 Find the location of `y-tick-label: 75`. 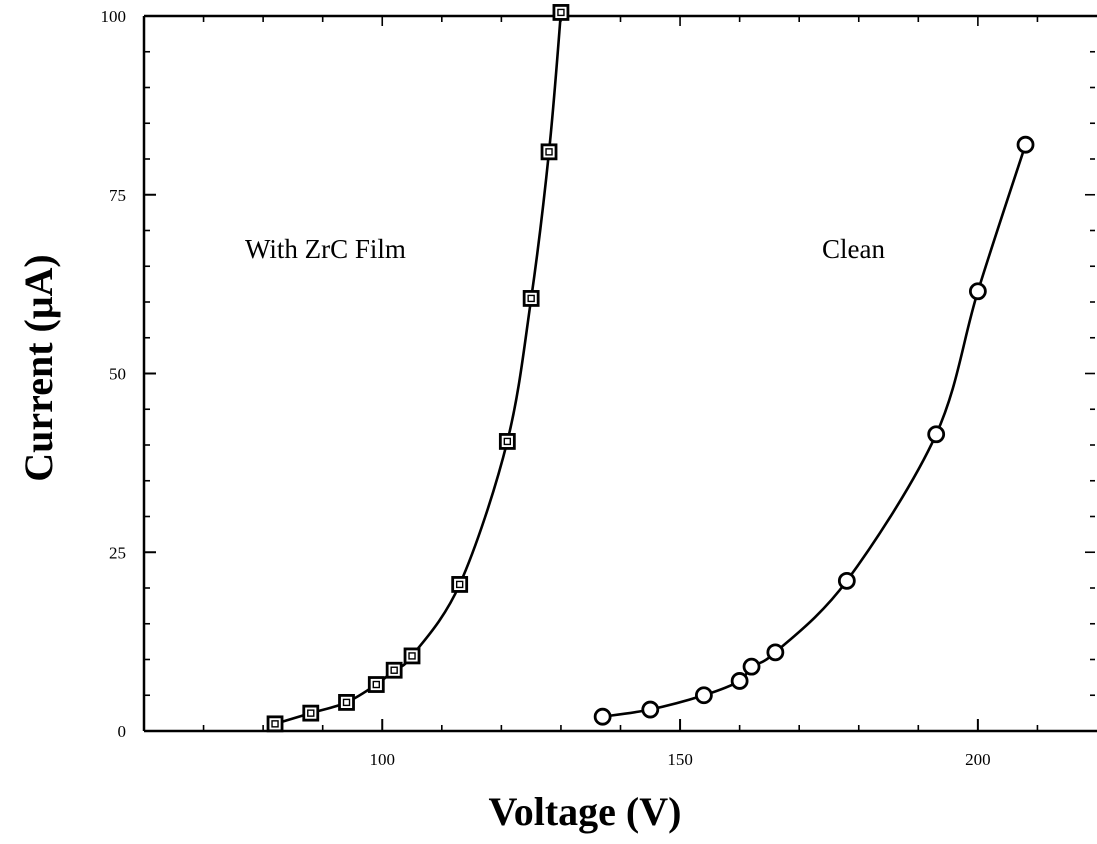

y-tick-label: 75 is located at coordinates (117, 195).